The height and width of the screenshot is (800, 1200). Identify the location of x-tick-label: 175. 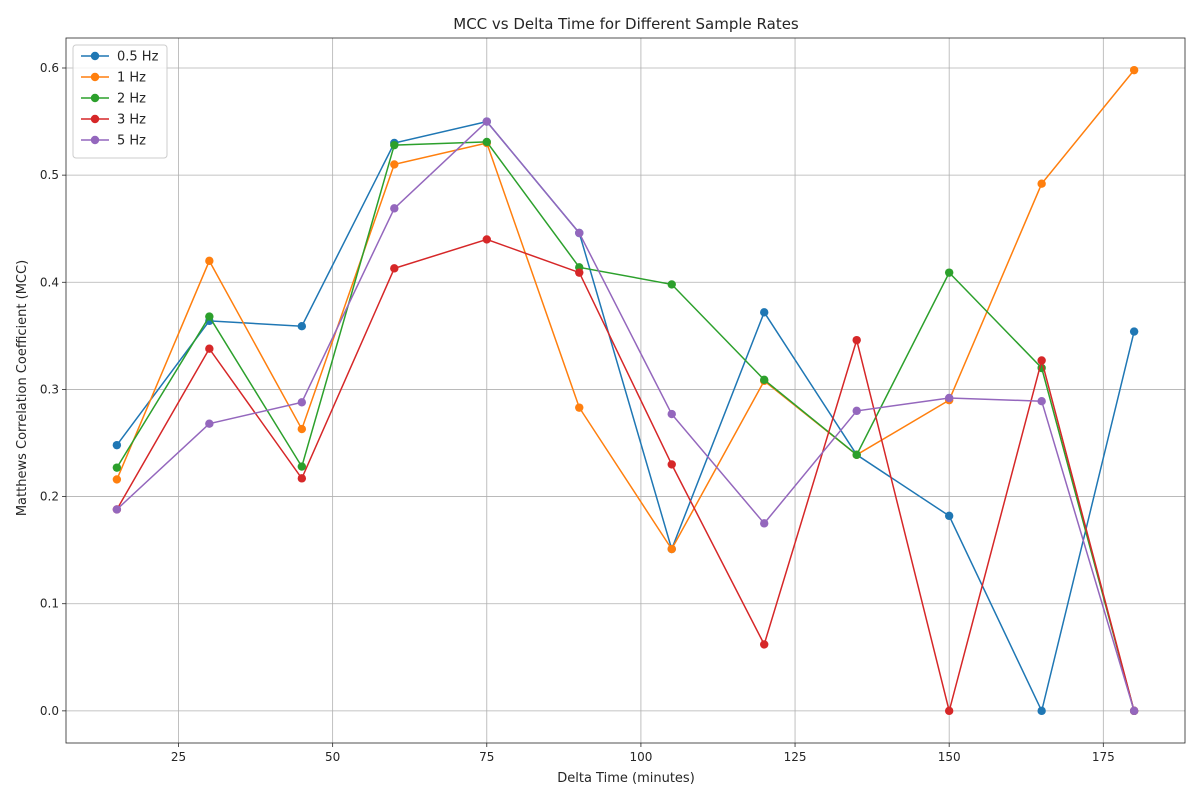
(1103, 757).